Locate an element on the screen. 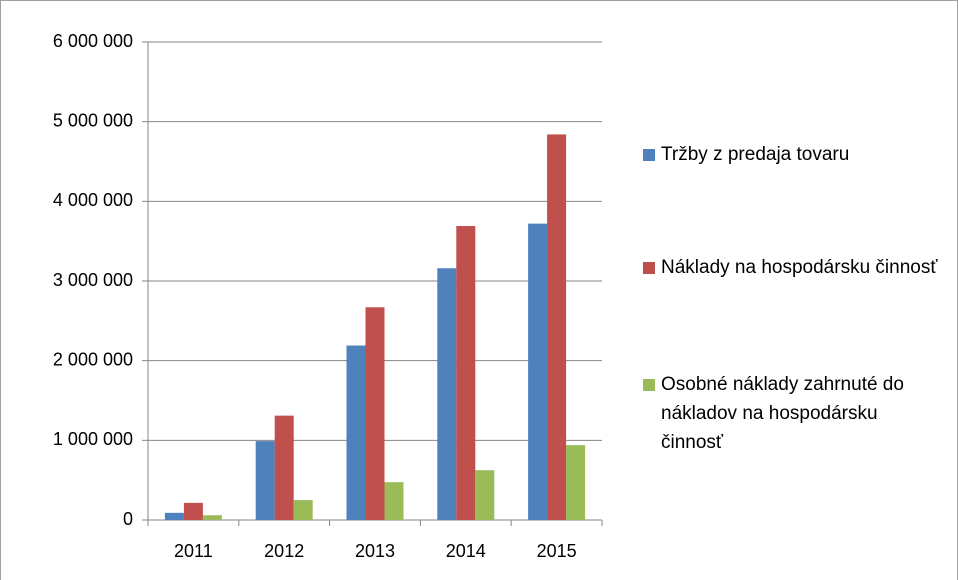  legend-item: Tržby z predaja tovaru is located at coordinates (790, 154).